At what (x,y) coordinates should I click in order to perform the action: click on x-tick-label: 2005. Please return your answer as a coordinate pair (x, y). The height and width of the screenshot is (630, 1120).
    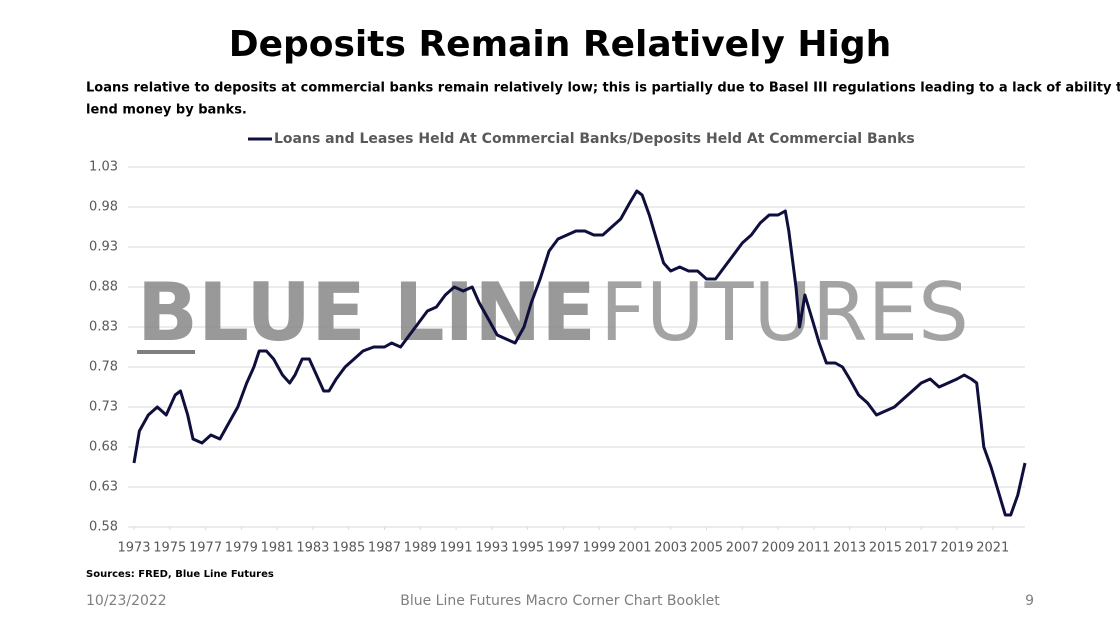
    Looking at the image, I should click on (706, 548).